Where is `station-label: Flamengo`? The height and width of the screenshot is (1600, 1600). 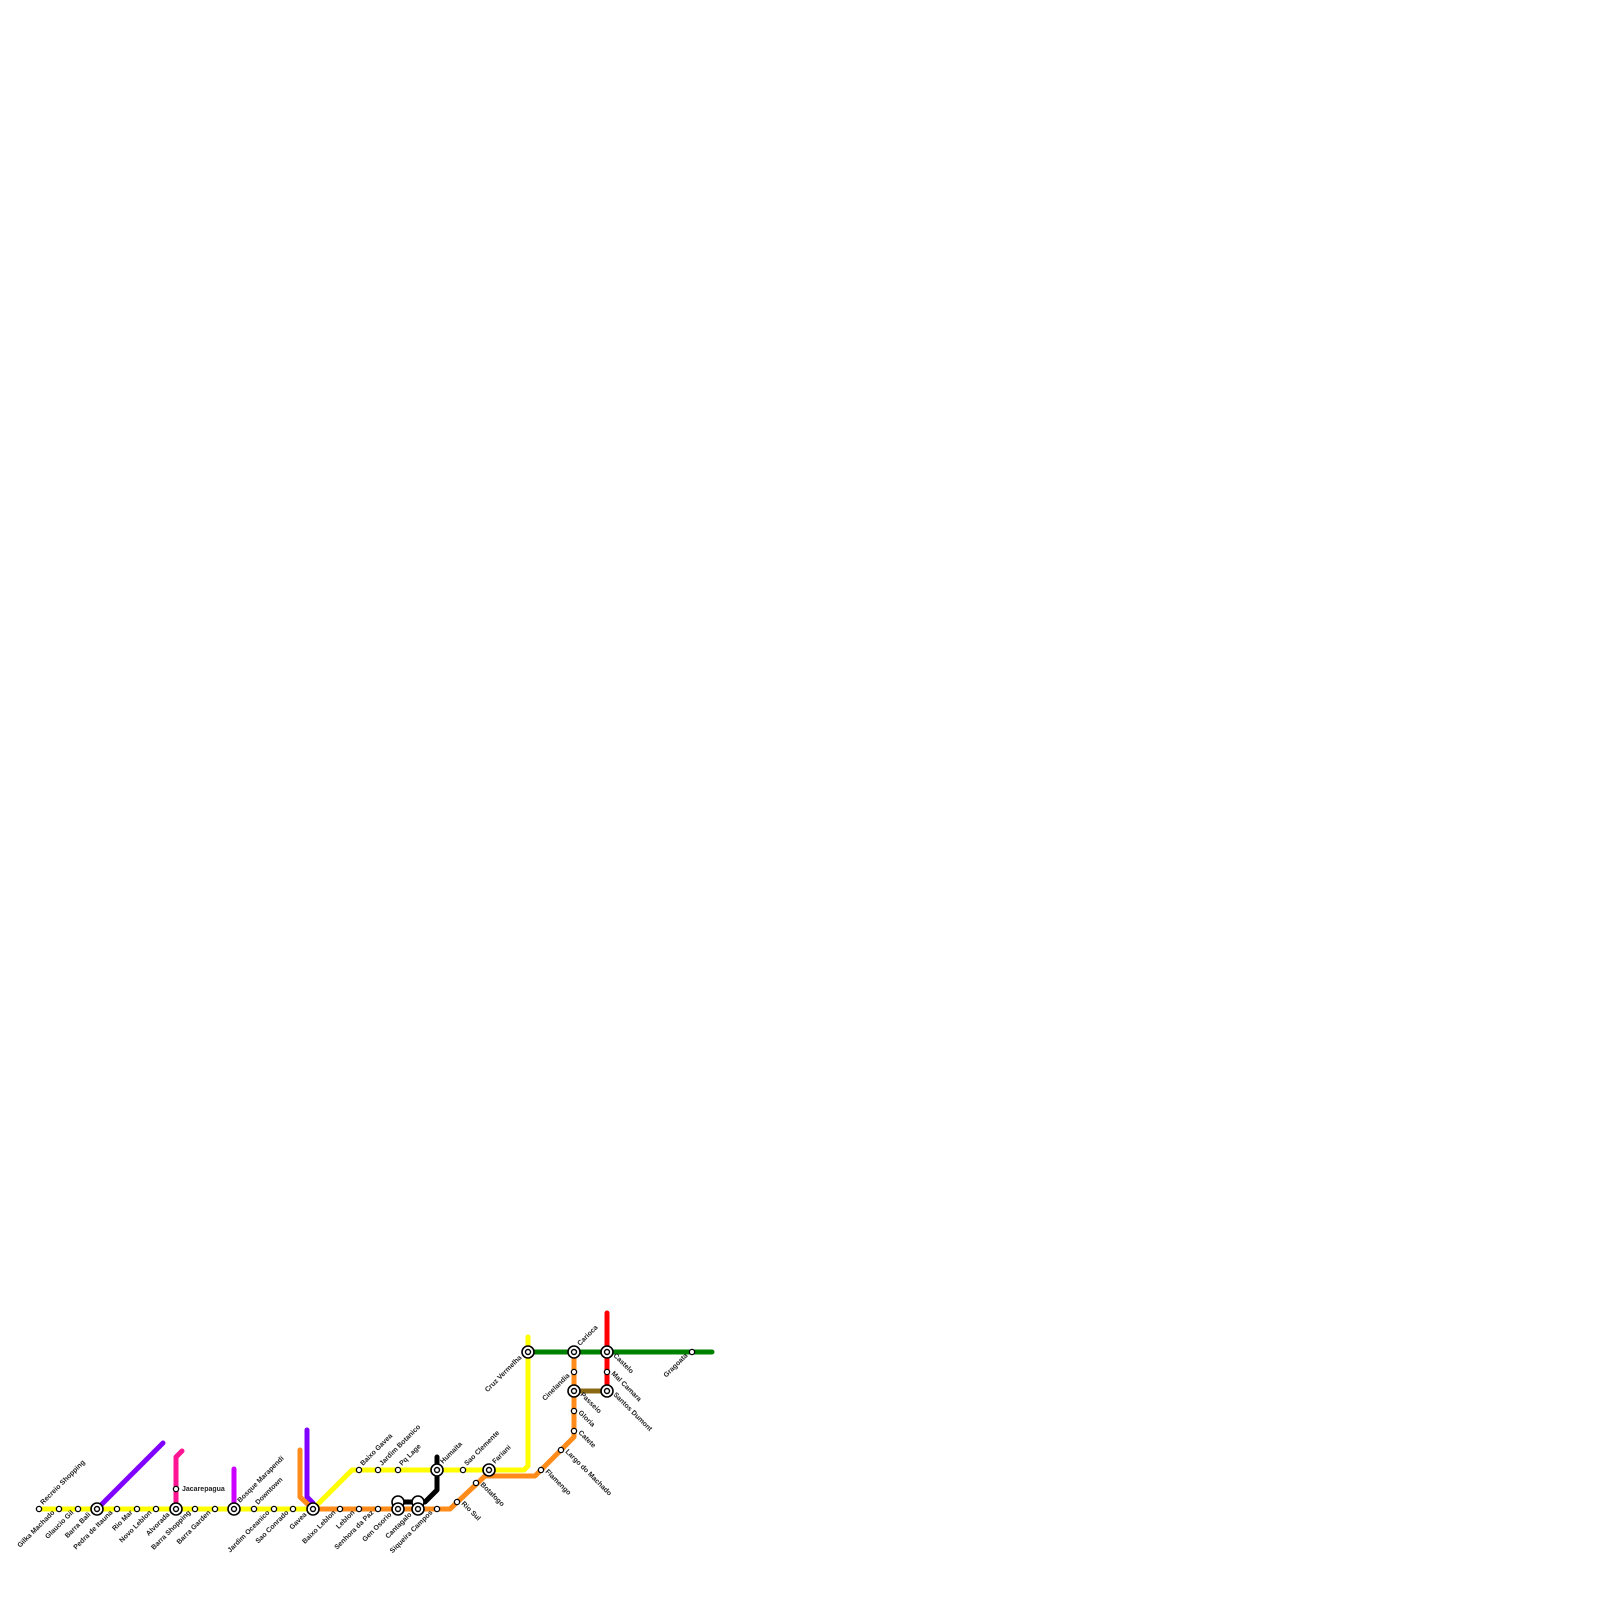 station-label: Flamengo is located at coordinates (558, 1482).